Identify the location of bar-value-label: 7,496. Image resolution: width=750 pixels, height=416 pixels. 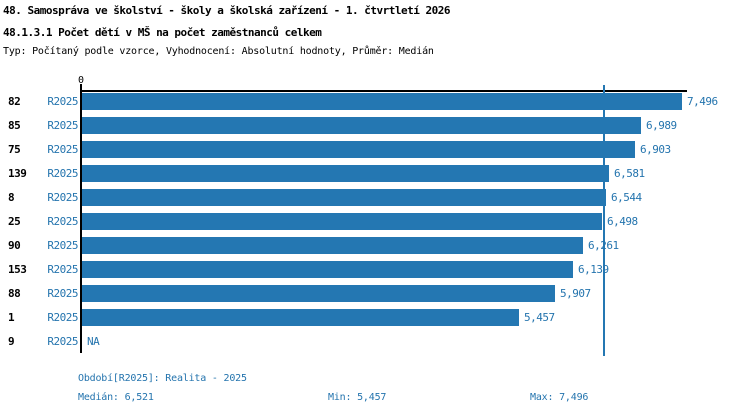
(702, 101).